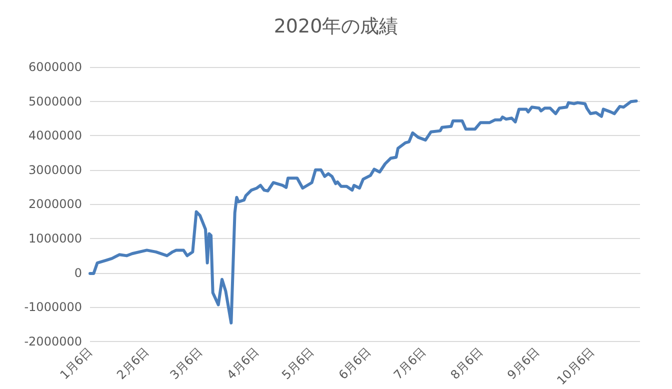 The image size is (672, 389). Describe the element at coordinates (133, 363) in the screenshot. I see `x-tick-label: 2月6日` at that location.